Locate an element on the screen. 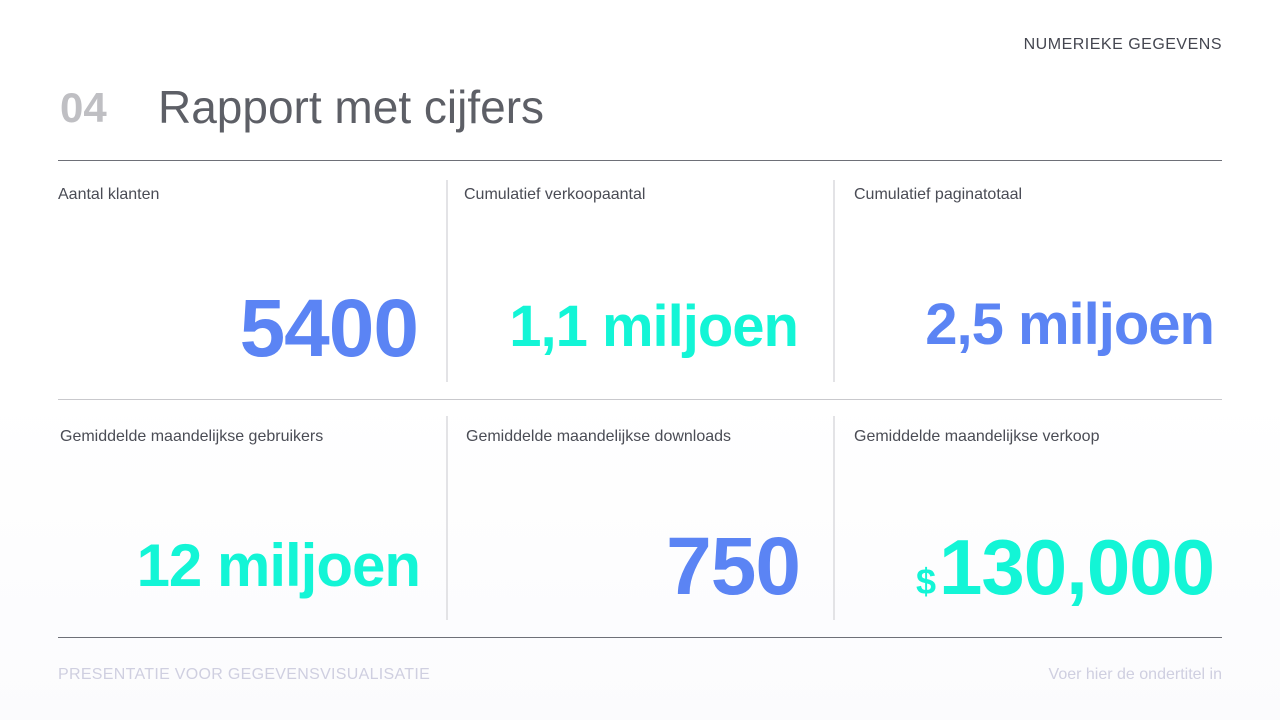 The image size is (1280, 720). slide-number: 04 is located at coordinates (83, 107).